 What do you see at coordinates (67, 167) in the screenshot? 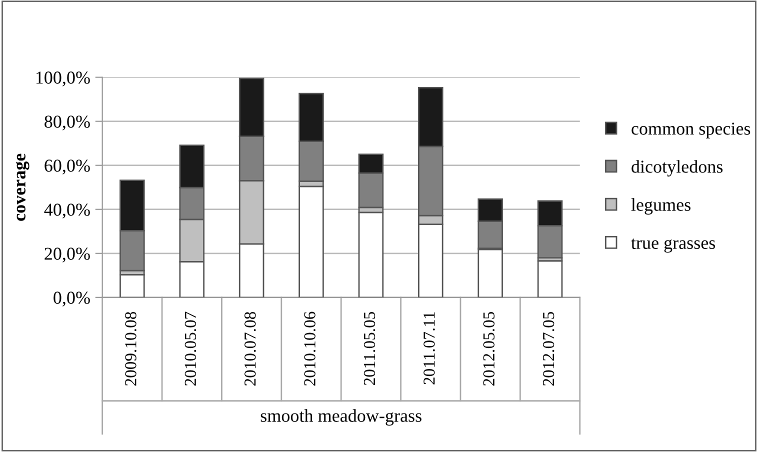
I see `y-tick-label: 60,0%` at bounding box center [67, 167].